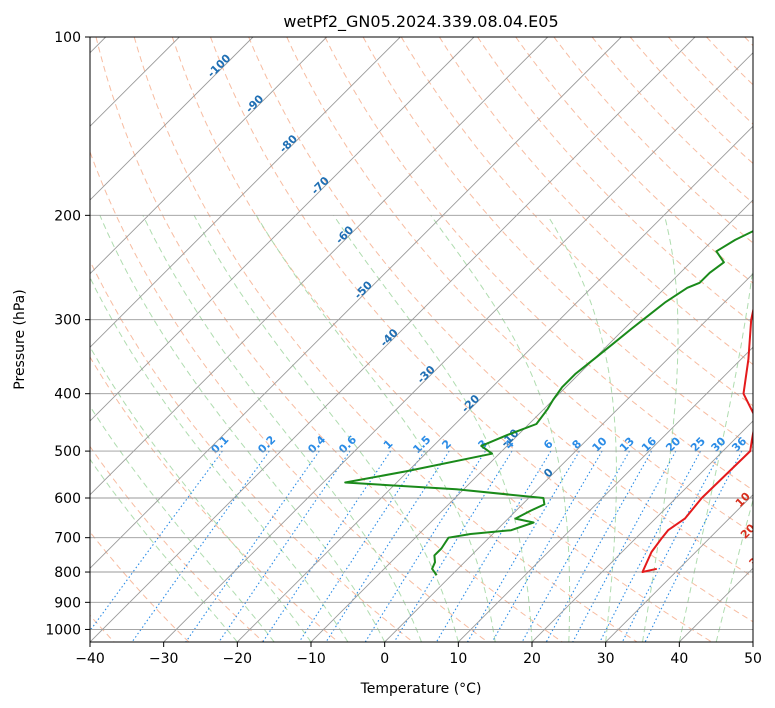 The image size is (775, 708). Describe the element at coordinates (719, 444) in the screenshot. I see `mixing-ratio-label: 30` at that location.